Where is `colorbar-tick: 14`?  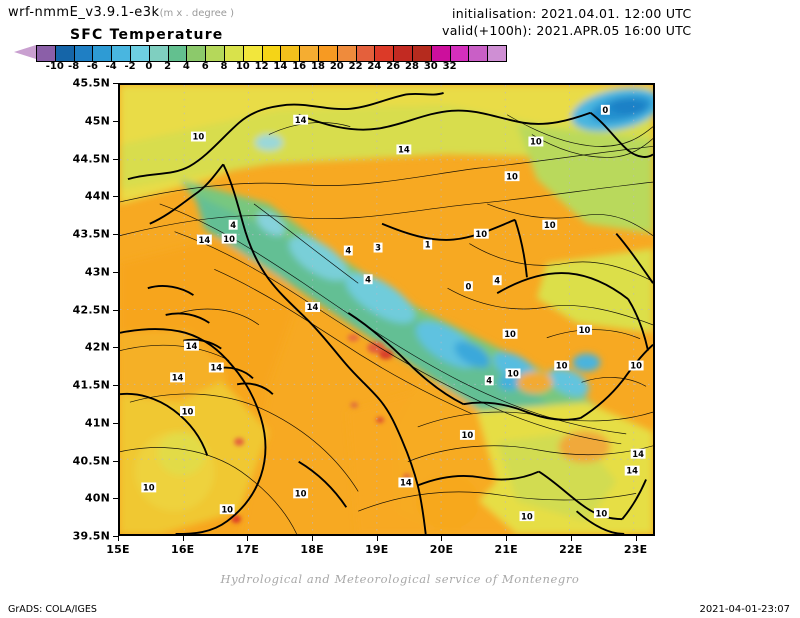 colorbar-tick: 14 is located at coordinates (280, 66).